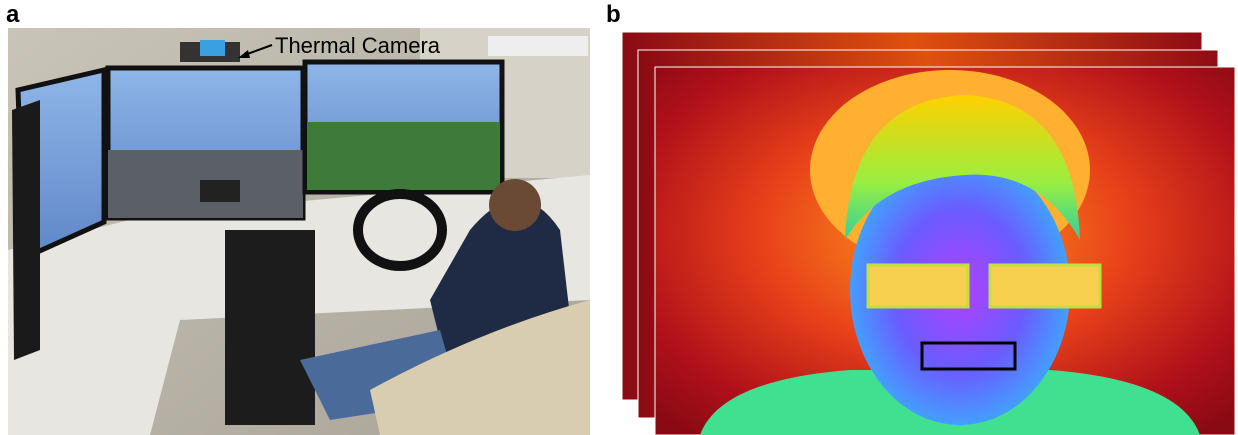 The height and width of the screenshot is (435, 1238). I want to click on wall-pictures, so click(538, 46).